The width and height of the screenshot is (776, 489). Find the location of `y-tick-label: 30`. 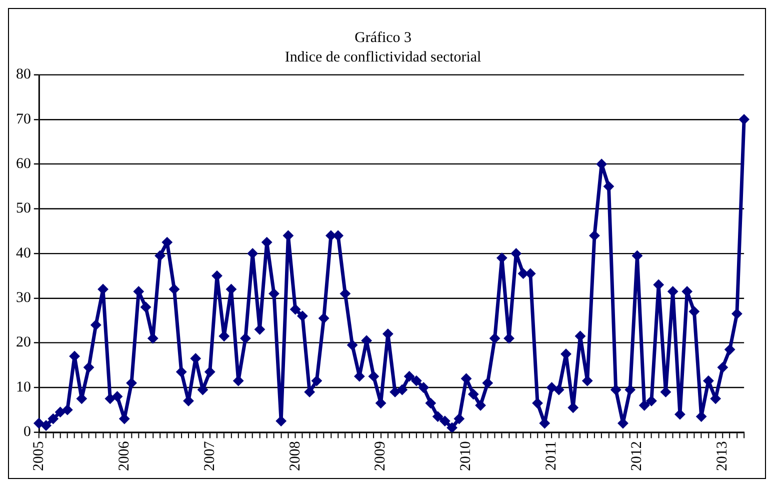

y-tick-label: 30 is located at coordinates (23, 298).